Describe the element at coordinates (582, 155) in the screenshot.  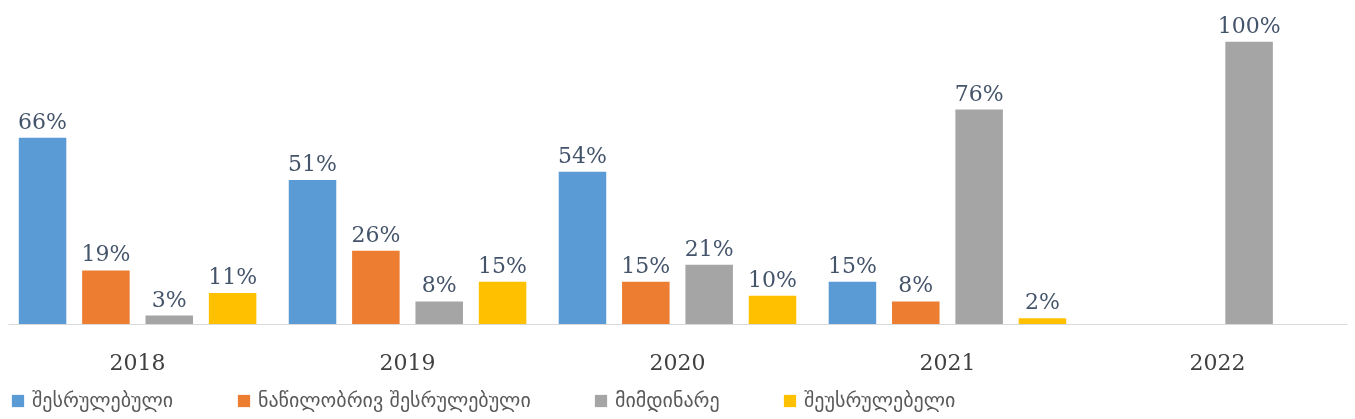
I see `data-label: 54%` at that location.